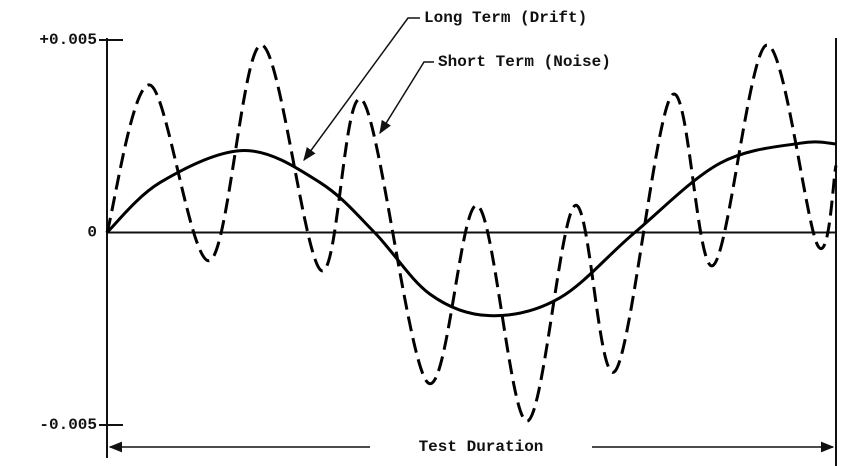  What do you see at coordinates (68, 40) in the screenshot?
I see `y-tick-label: +0.005` at bounding box center [68, 40].